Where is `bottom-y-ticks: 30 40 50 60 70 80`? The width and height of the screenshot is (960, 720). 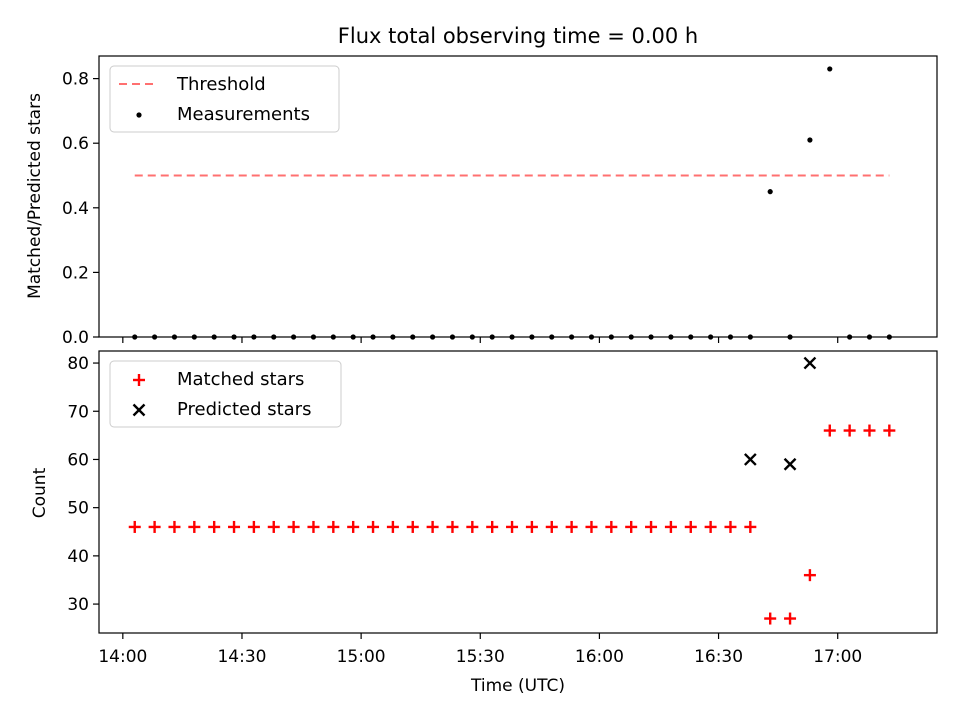 bottom-y-ticks: 30 40 50 60 70 80 is located at coordinates (83, 484).